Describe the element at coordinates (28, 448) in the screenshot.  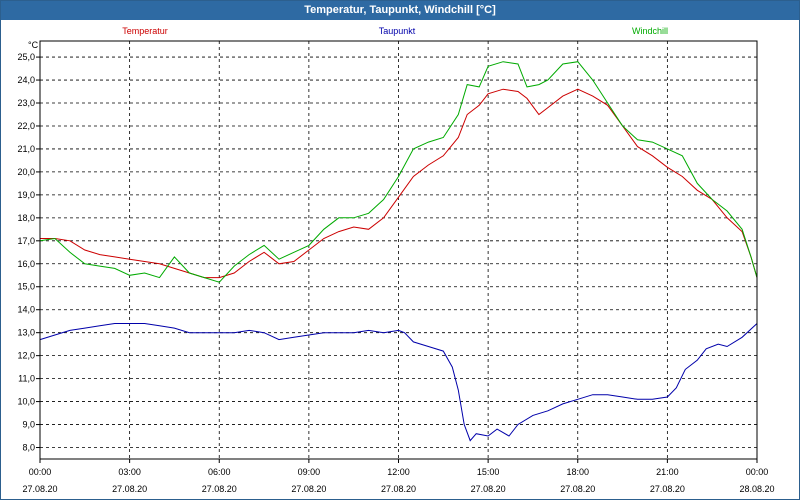
I see `y-tick-label: 8,0` at that location.